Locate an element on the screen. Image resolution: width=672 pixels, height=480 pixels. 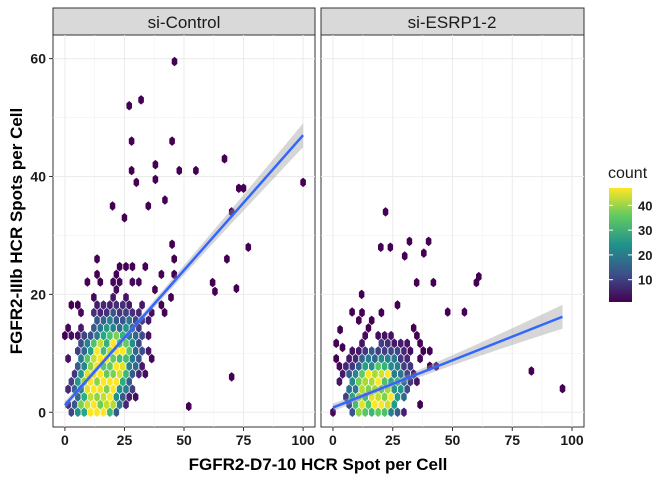
x-tick-label: 75 is located at coordinates (512, 440).